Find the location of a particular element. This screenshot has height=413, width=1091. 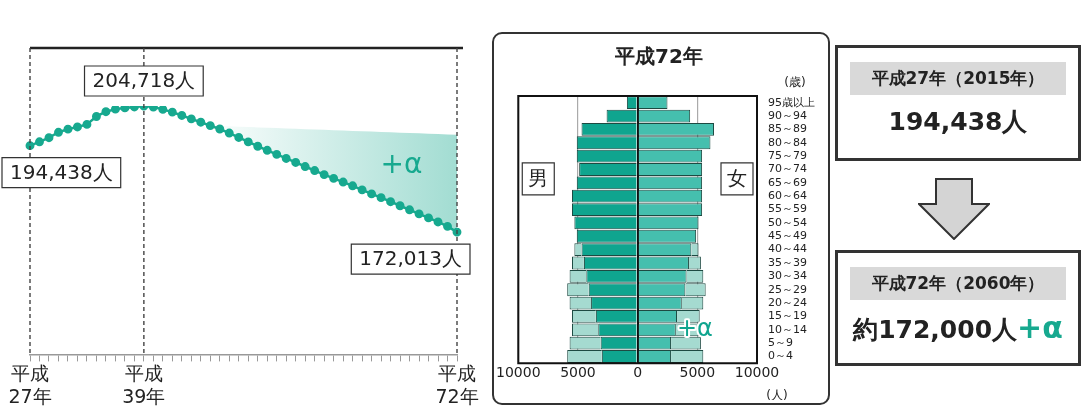

chart-title: 平成72年 is located at coordinates (658, 56).